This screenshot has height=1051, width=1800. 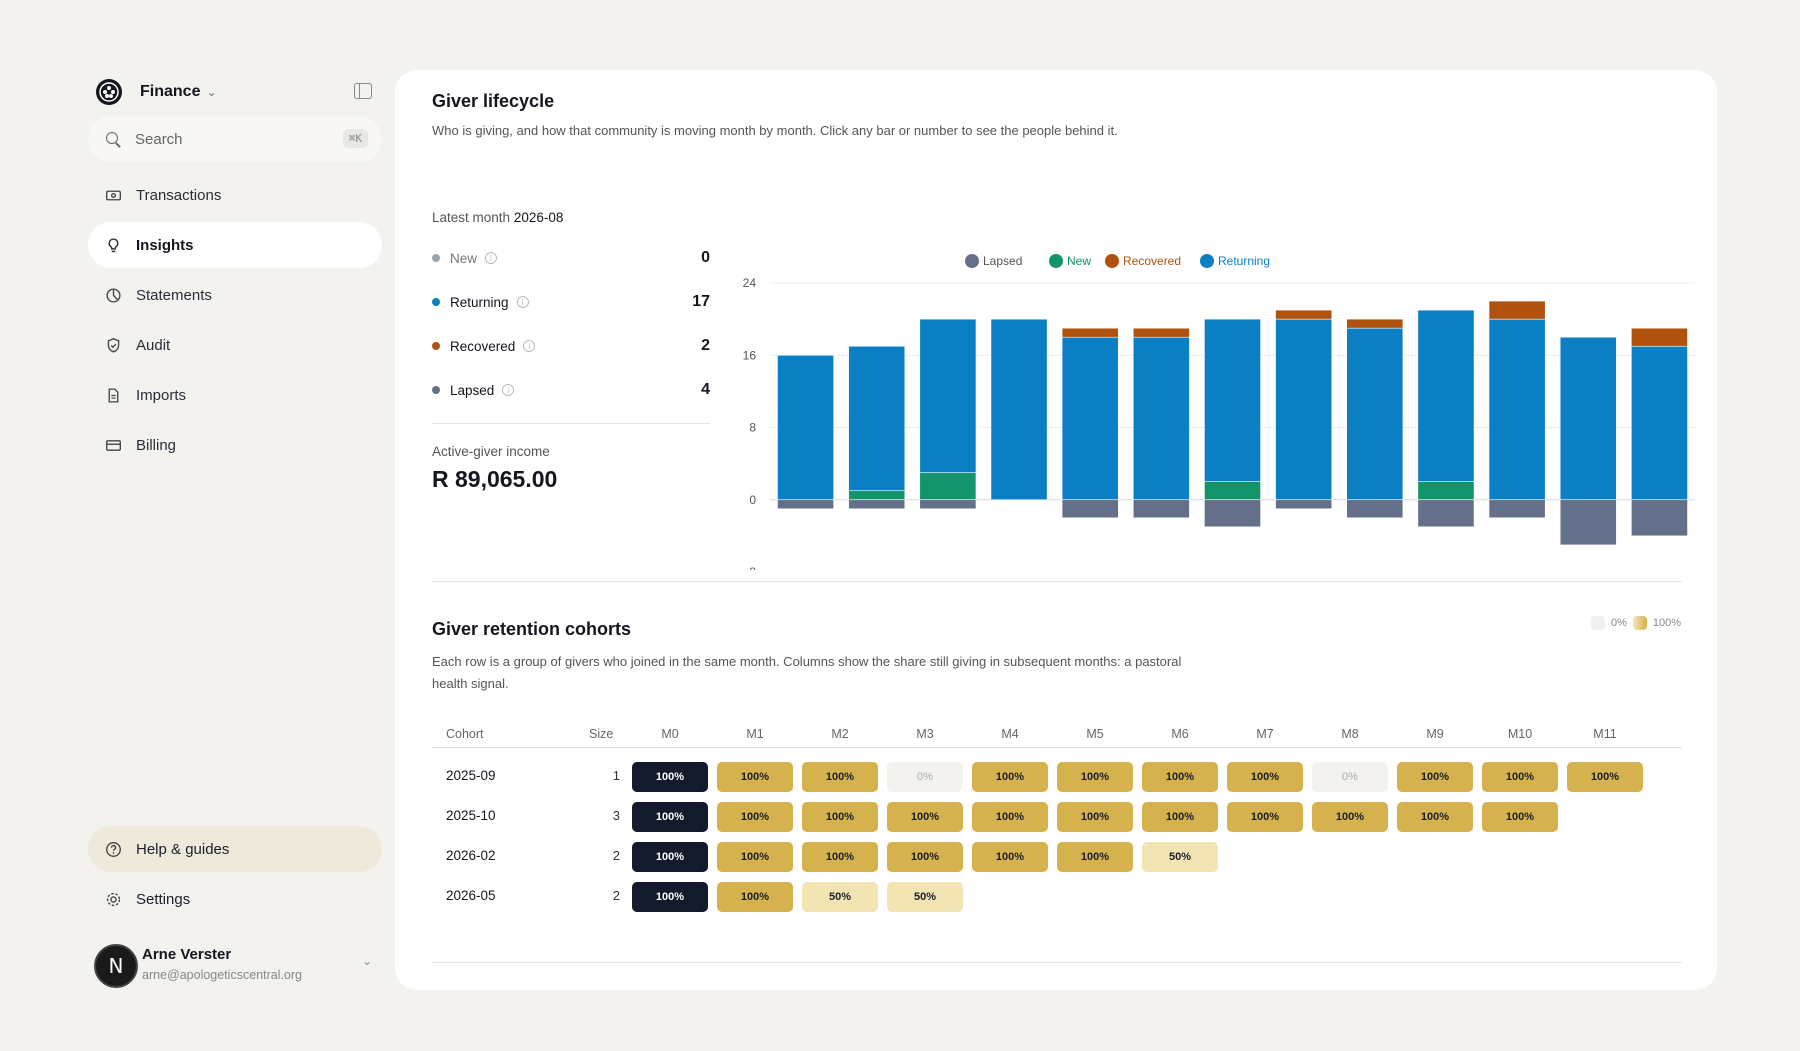 I want to click on cohort-size: 1, so click(x=616, y=775).